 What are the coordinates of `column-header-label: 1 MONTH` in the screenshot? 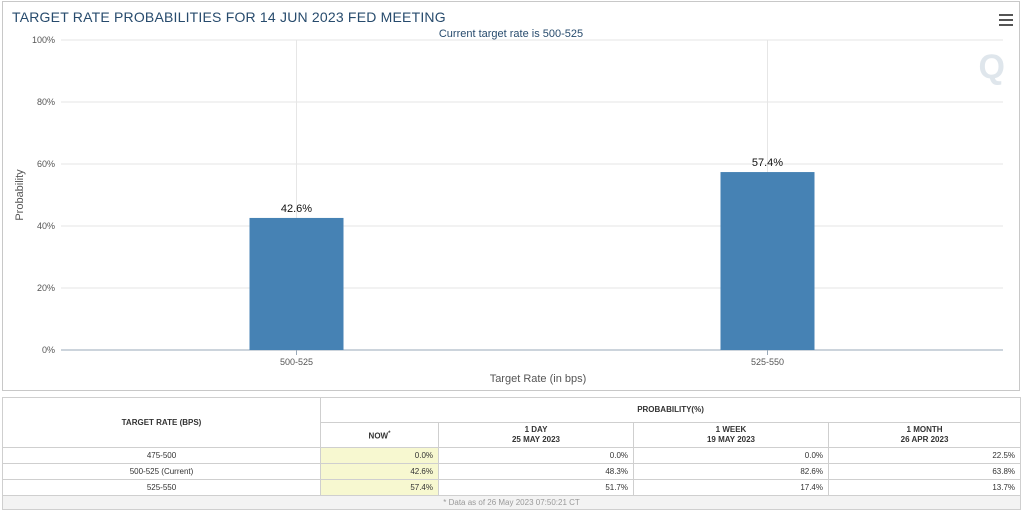 It's located at (924, 429).